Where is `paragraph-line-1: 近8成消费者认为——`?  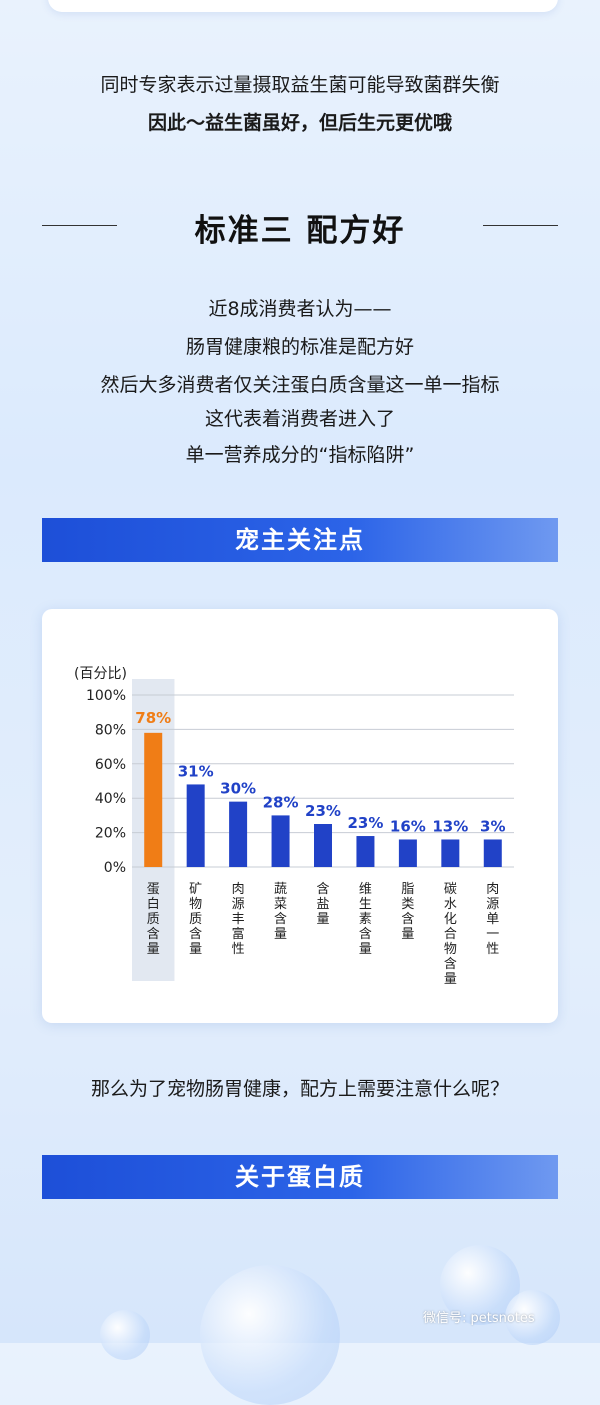 paragraph-line-1: 近8成消费者认为—— is located at coordinates (300, 309).